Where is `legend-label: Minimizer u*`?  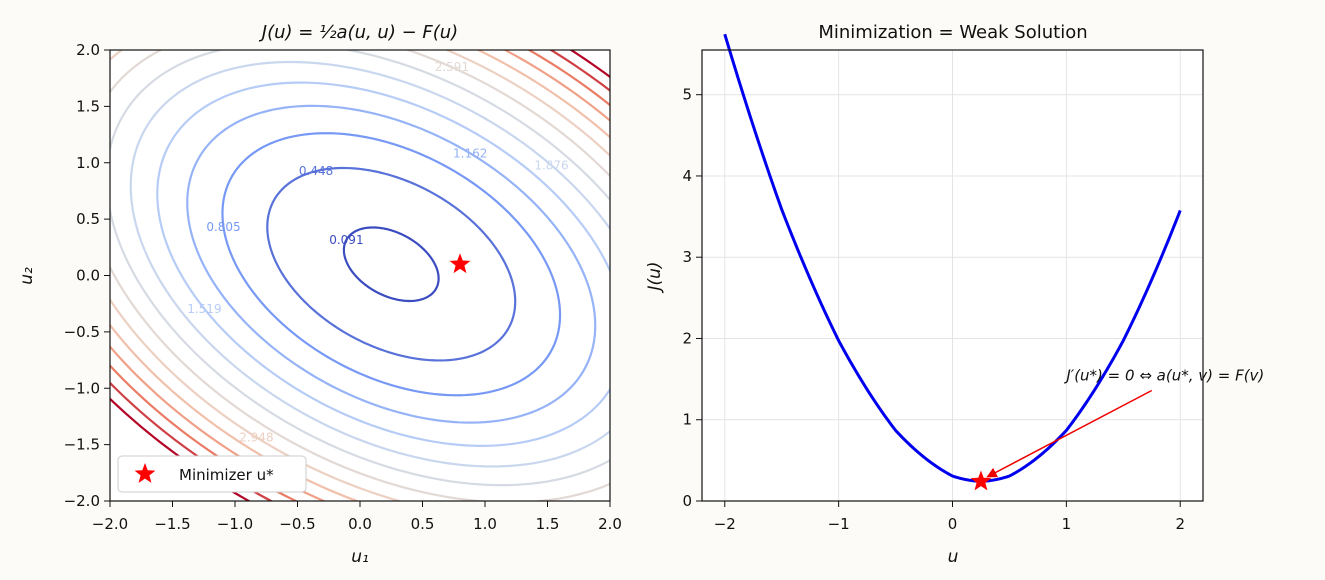
legend-label: Minimizer u* is located at coordinates (226, 475).